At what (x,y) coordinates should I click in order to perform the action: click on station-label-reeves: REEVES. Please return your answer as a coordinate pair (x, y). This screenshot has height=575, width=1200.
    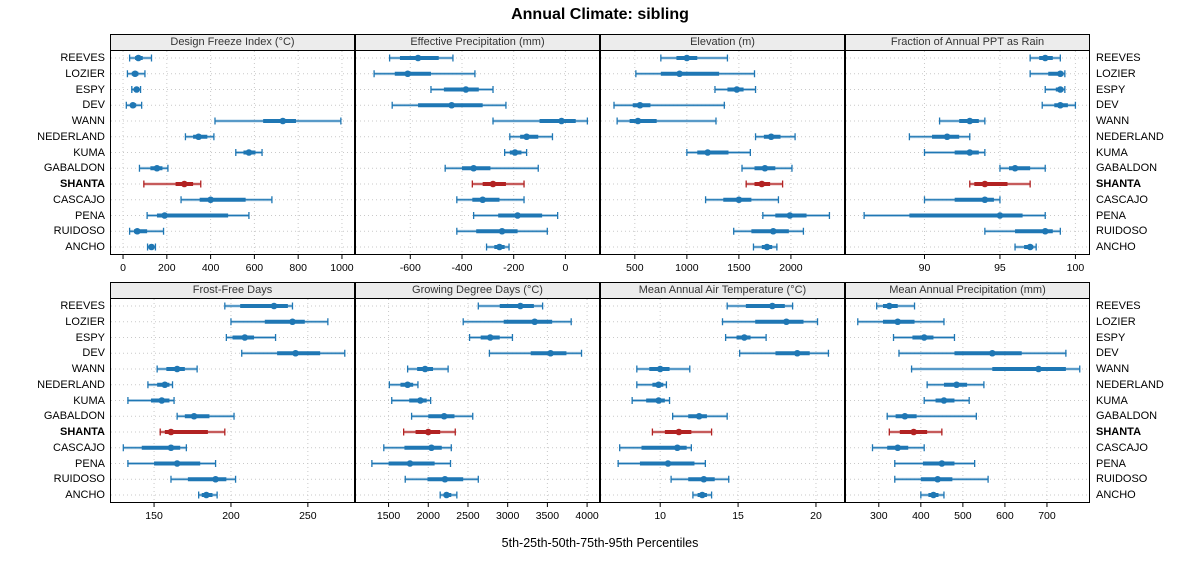
    Looking at the image, I should click on (82, 306).